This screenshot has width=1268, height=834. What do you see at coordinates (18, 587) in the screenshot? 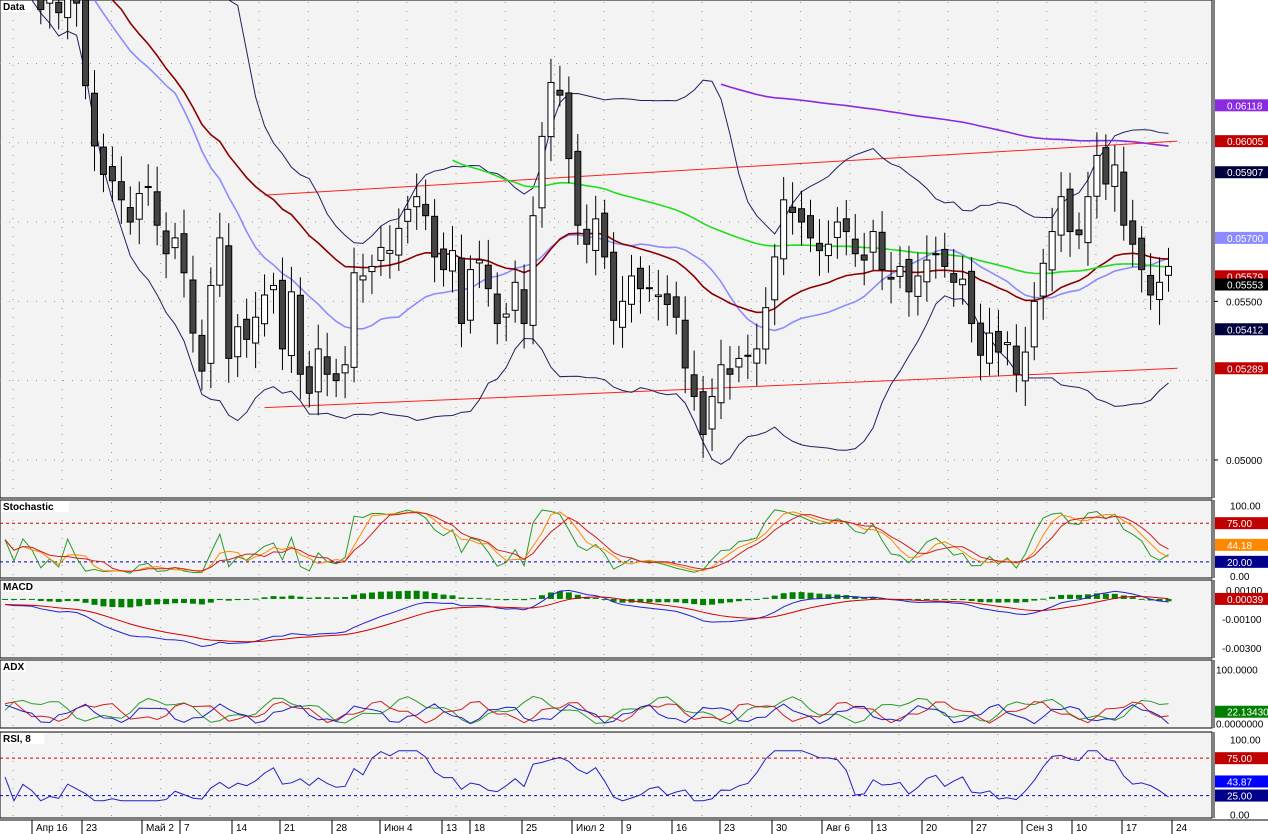
I see `panel-title: MACD` at bounding box center [18, 587].